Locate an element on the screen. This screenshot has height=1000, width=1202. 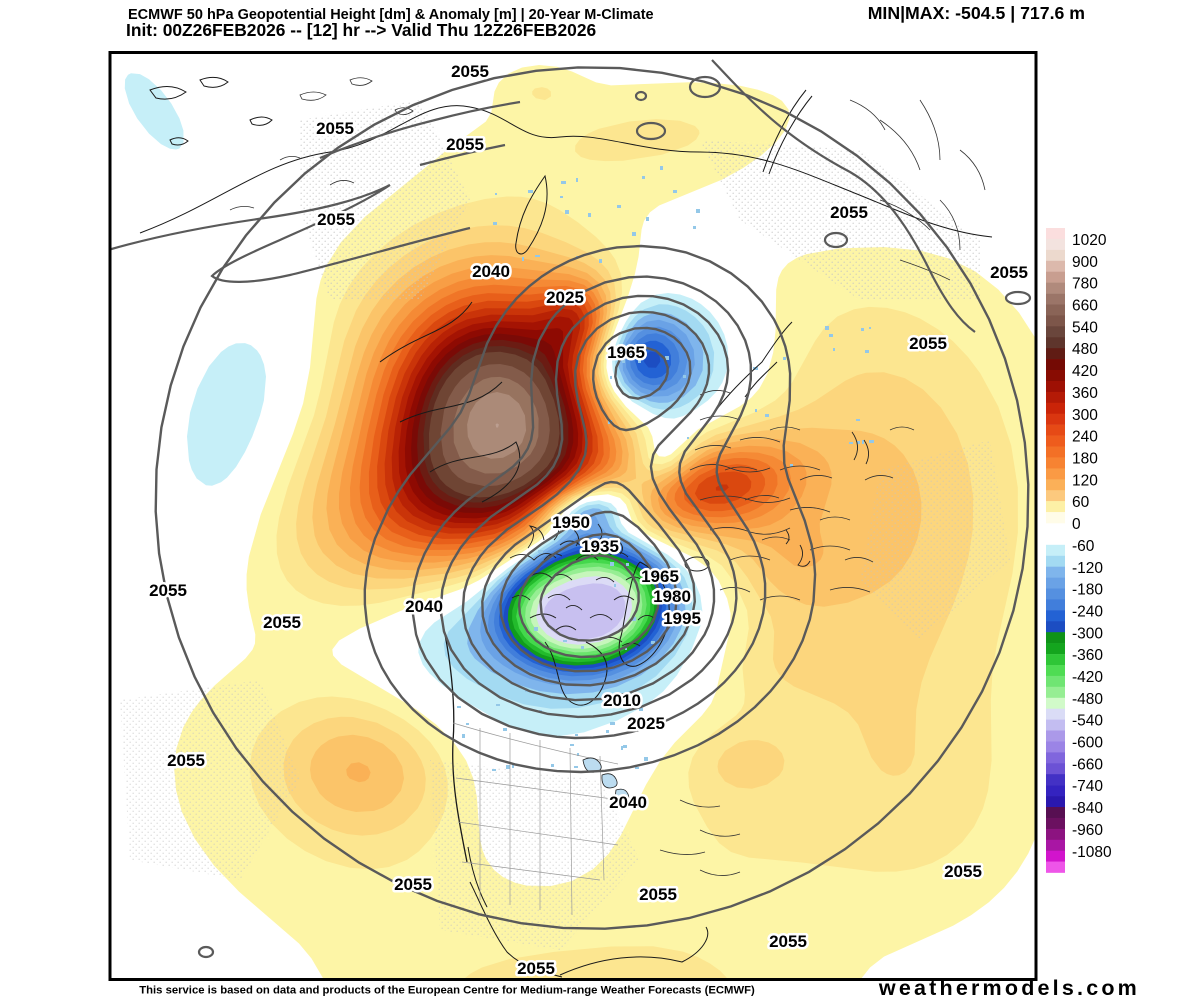
svg-text: 180 is located at coordinates (1085, 459).